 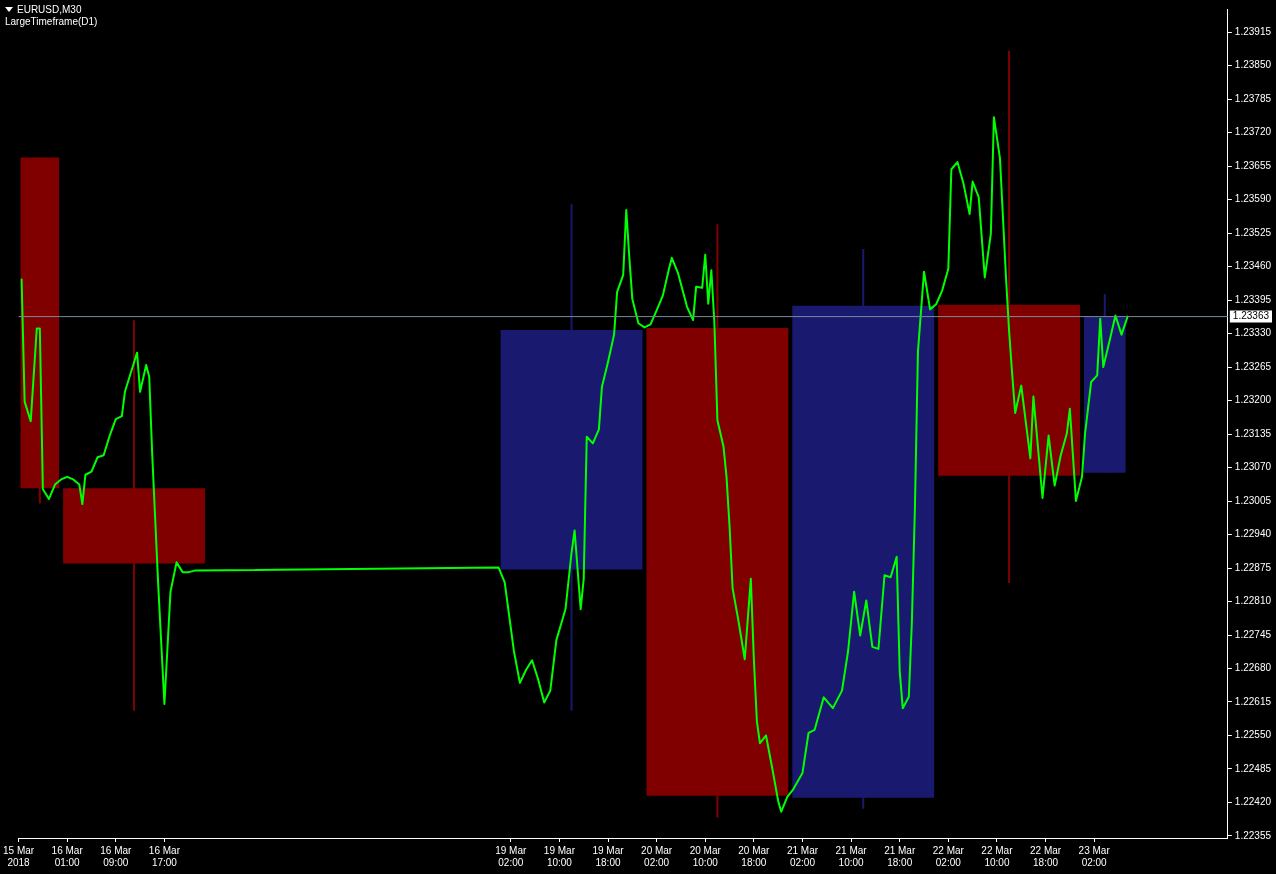 I want to click on y-tick-label: 1.23395, so click(x=1253, y=299).